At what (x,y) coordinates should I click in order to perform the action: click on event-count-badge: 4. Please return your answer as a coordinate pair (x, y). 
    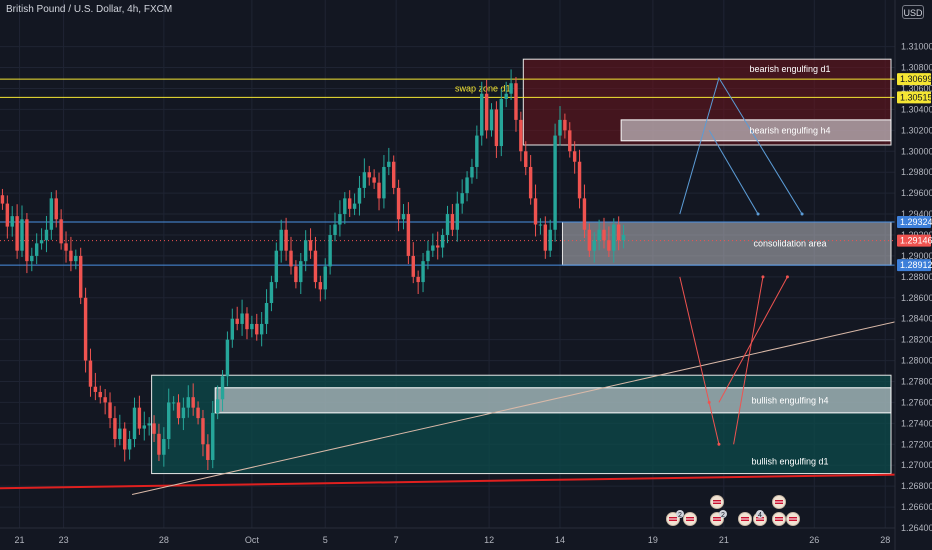
    Looking at the image, I should click on (760, 514).